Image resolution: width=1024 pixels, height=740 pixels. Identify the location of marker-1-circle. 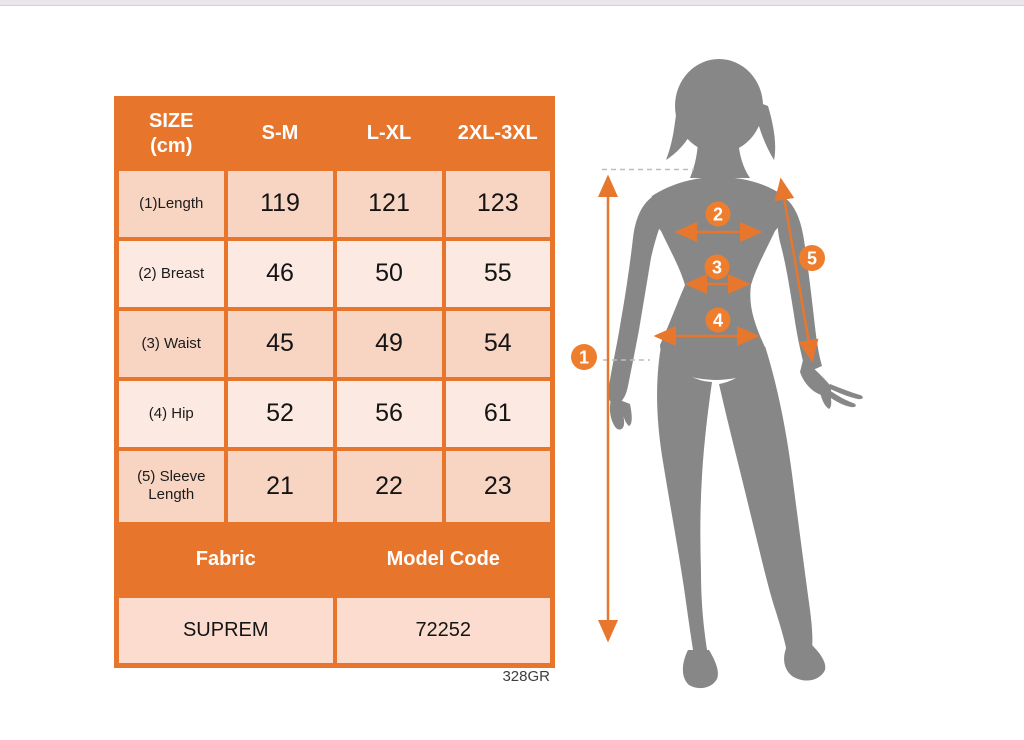
(584, 357).